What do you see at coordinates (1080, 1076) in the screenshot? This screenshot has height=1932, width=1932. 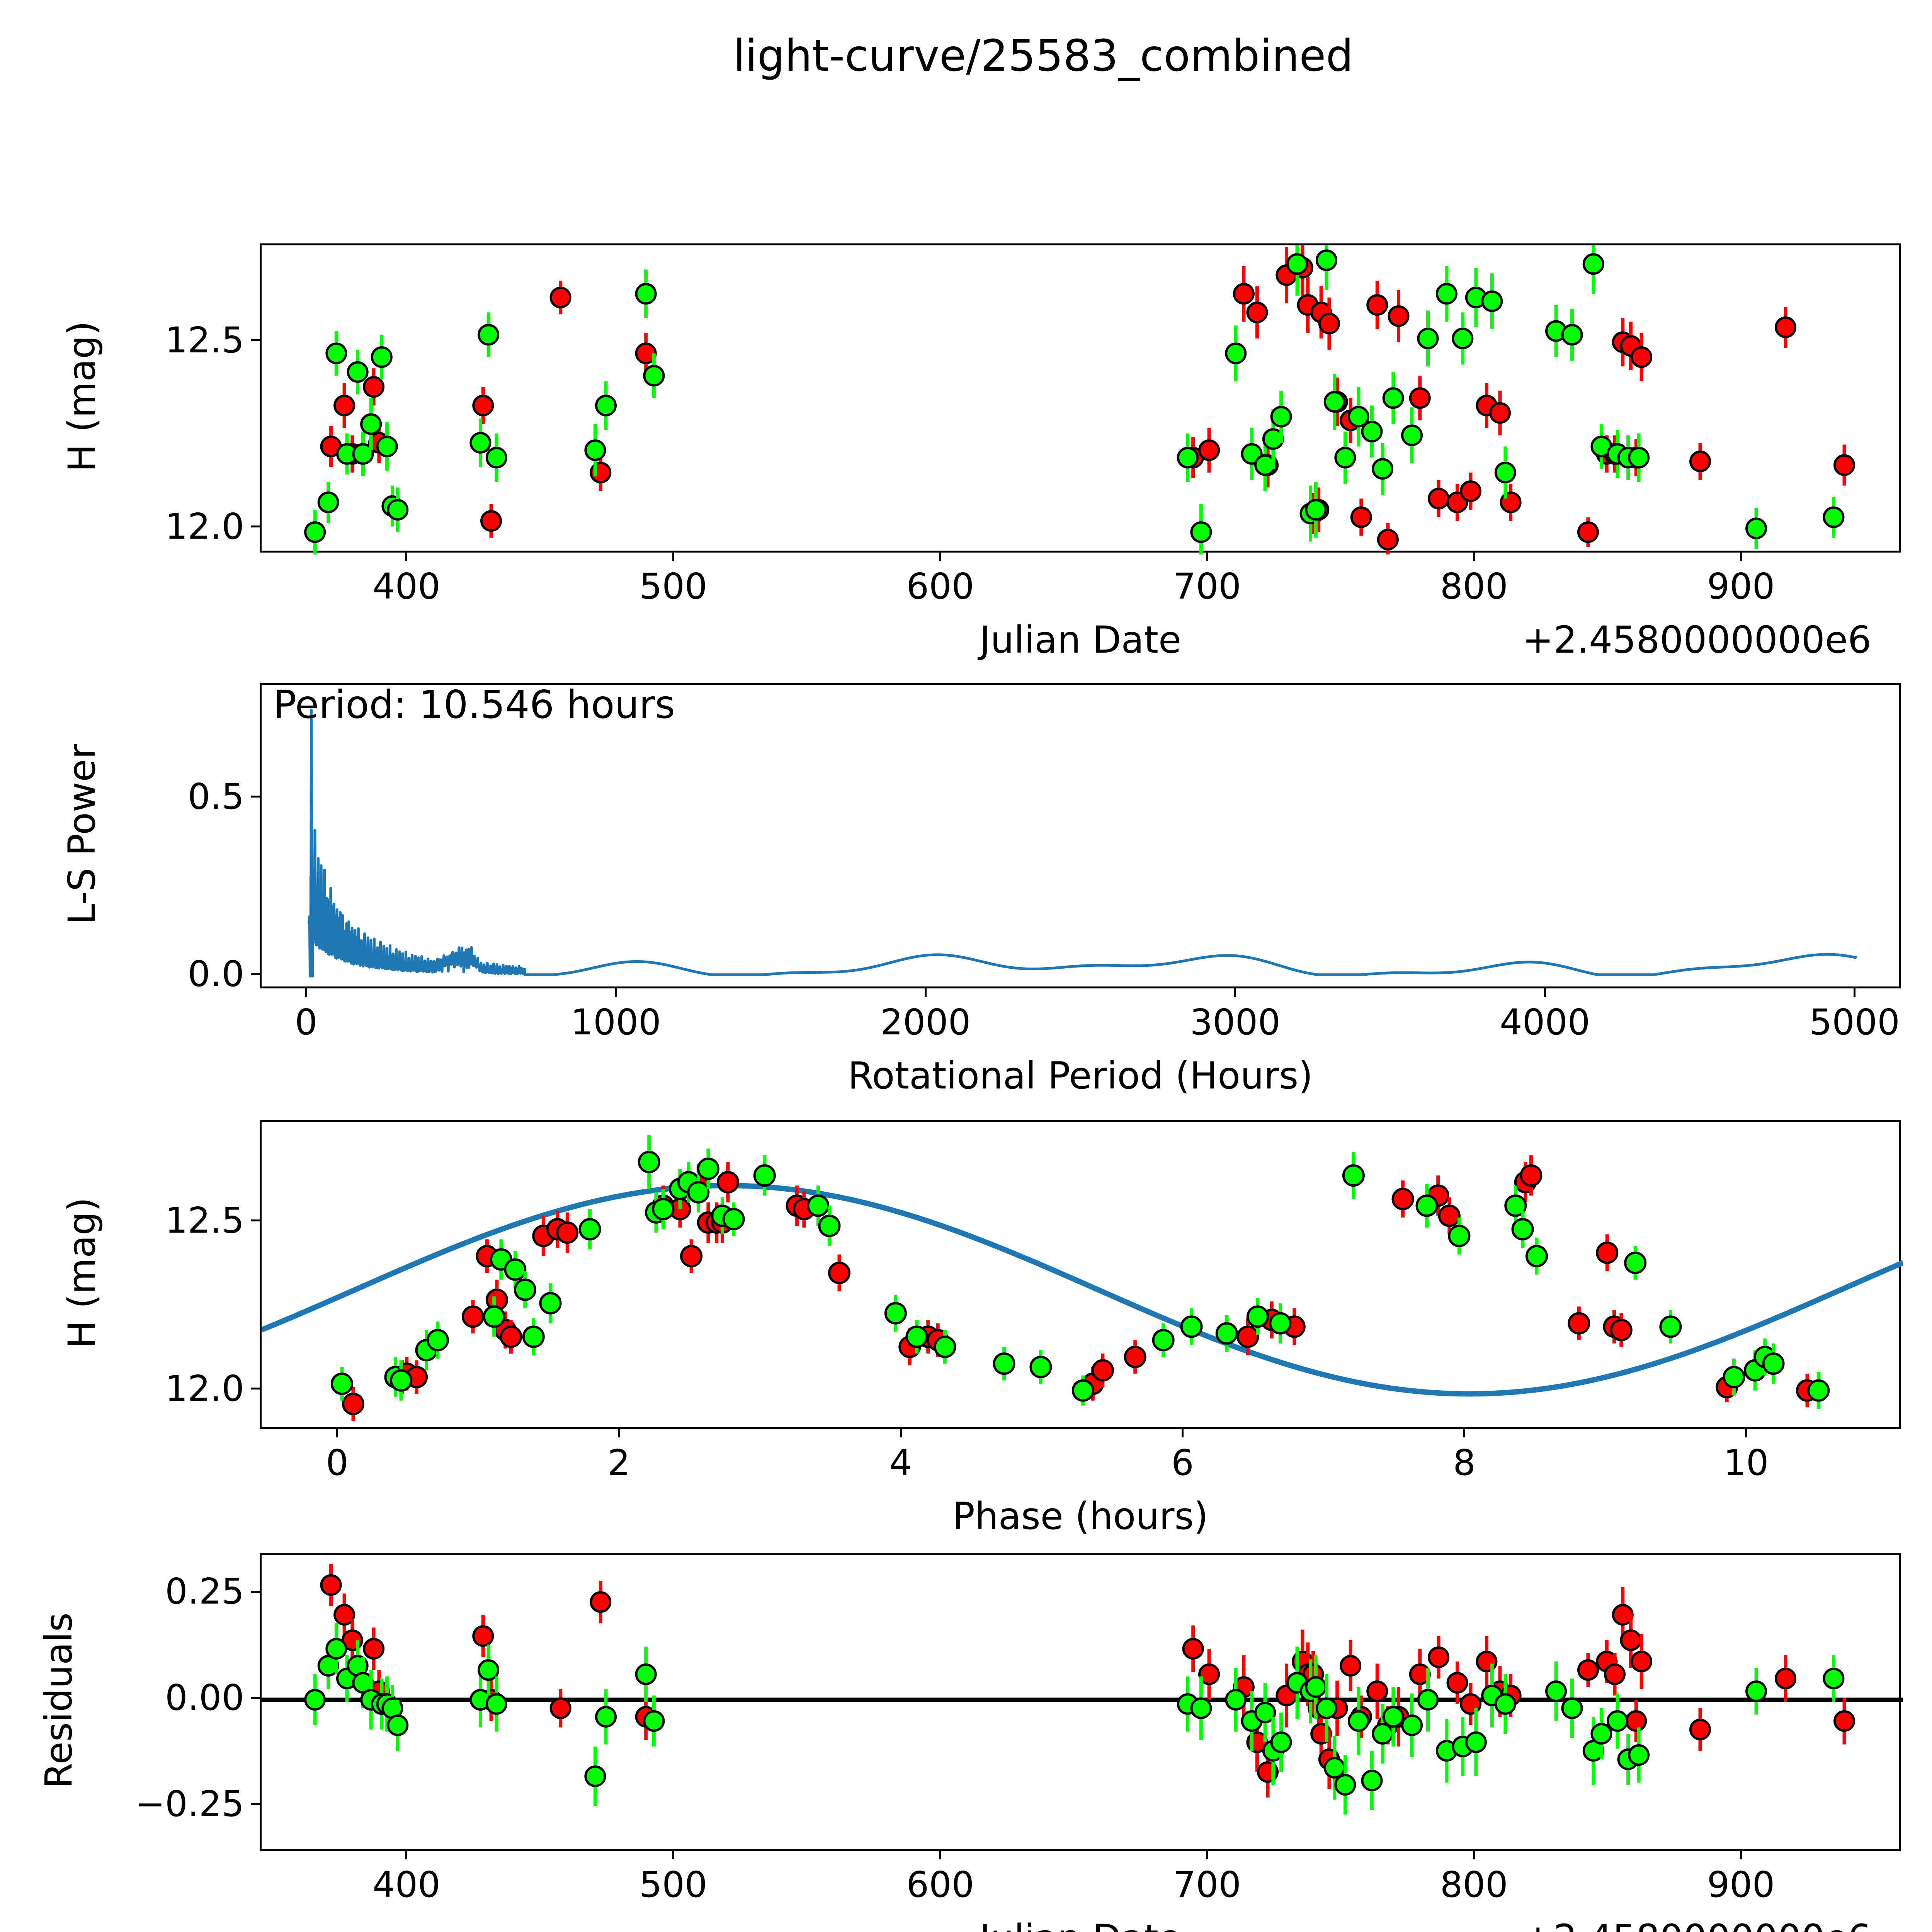 I see `periodogram-x-axis-label: Rotational Period (Hours)` at bounding box center [1080, 1076].